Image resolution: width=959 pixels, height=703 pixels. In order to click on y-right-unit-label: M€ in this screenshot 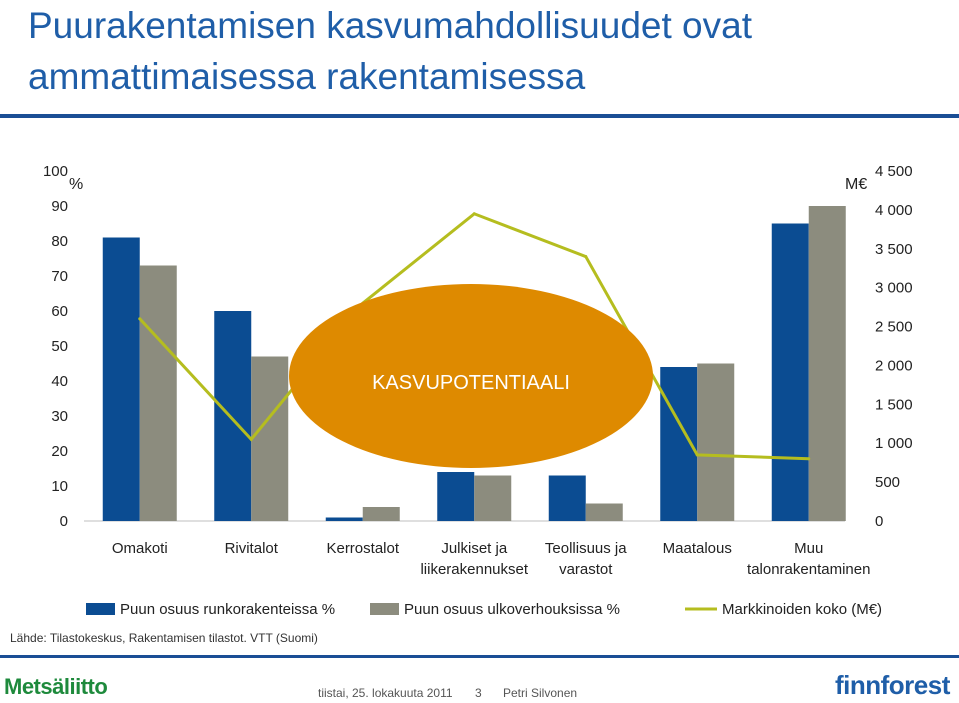, I will do `click(856, 184)`.